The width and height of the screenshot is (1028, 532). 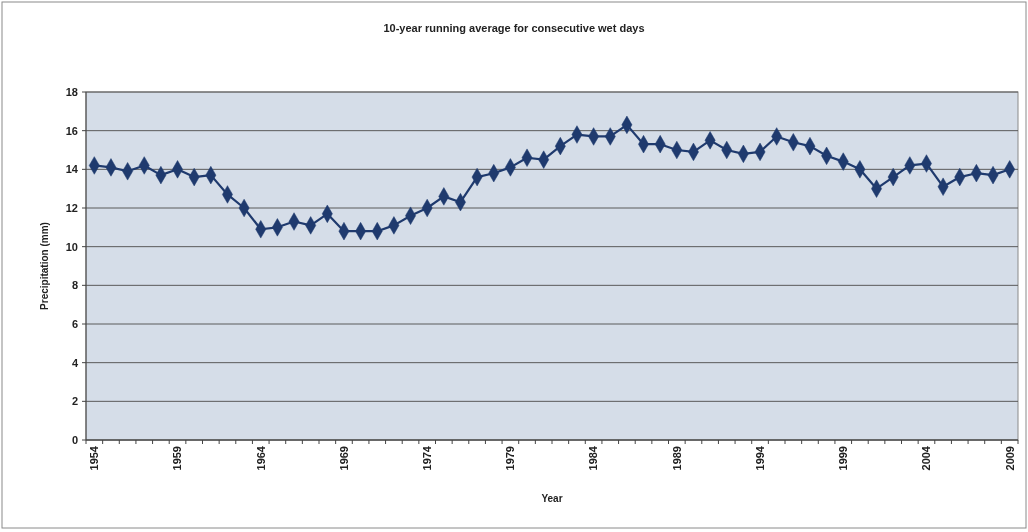 What do you see at coordinates (72, 169) in the screenshot?
I see `y-tick-label: 14` at bounding box center [72, 169].